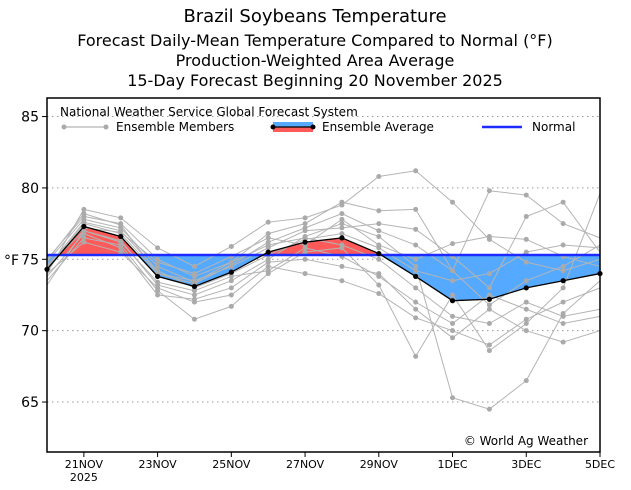  I want to click on x-tick-label: 23NOV, so click(157, 464).